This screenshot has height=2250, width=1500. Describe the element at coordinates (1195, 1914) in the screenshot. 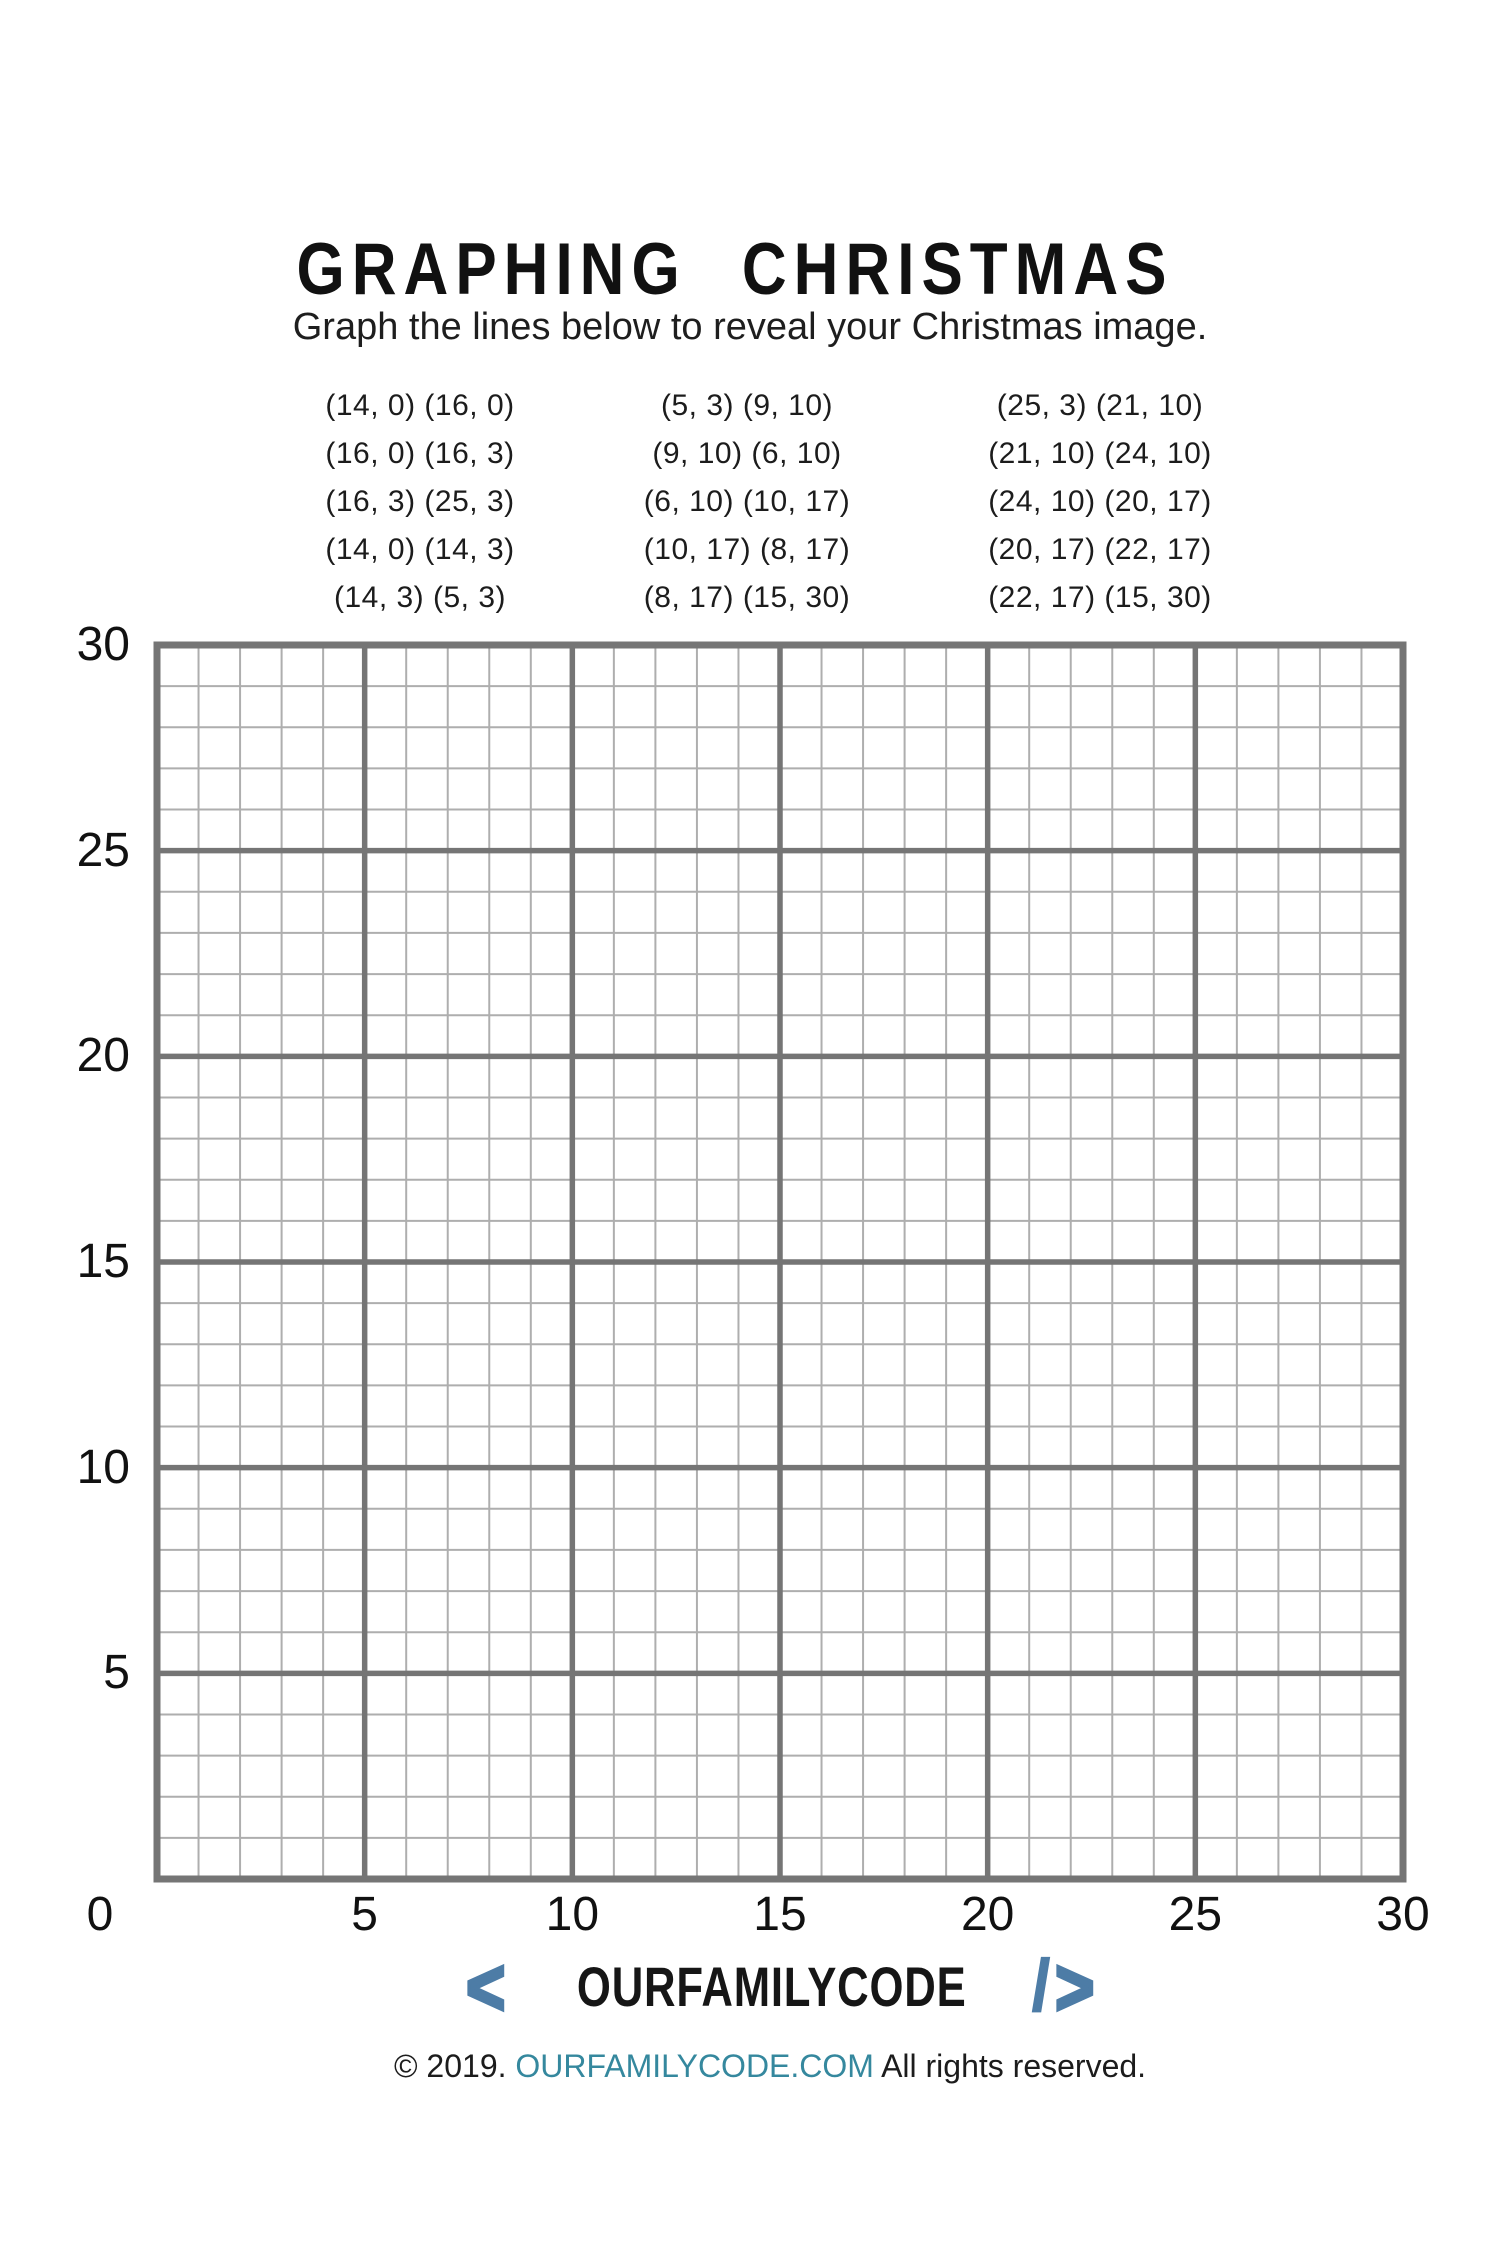

I see `x-tick-label: 25` at that location.